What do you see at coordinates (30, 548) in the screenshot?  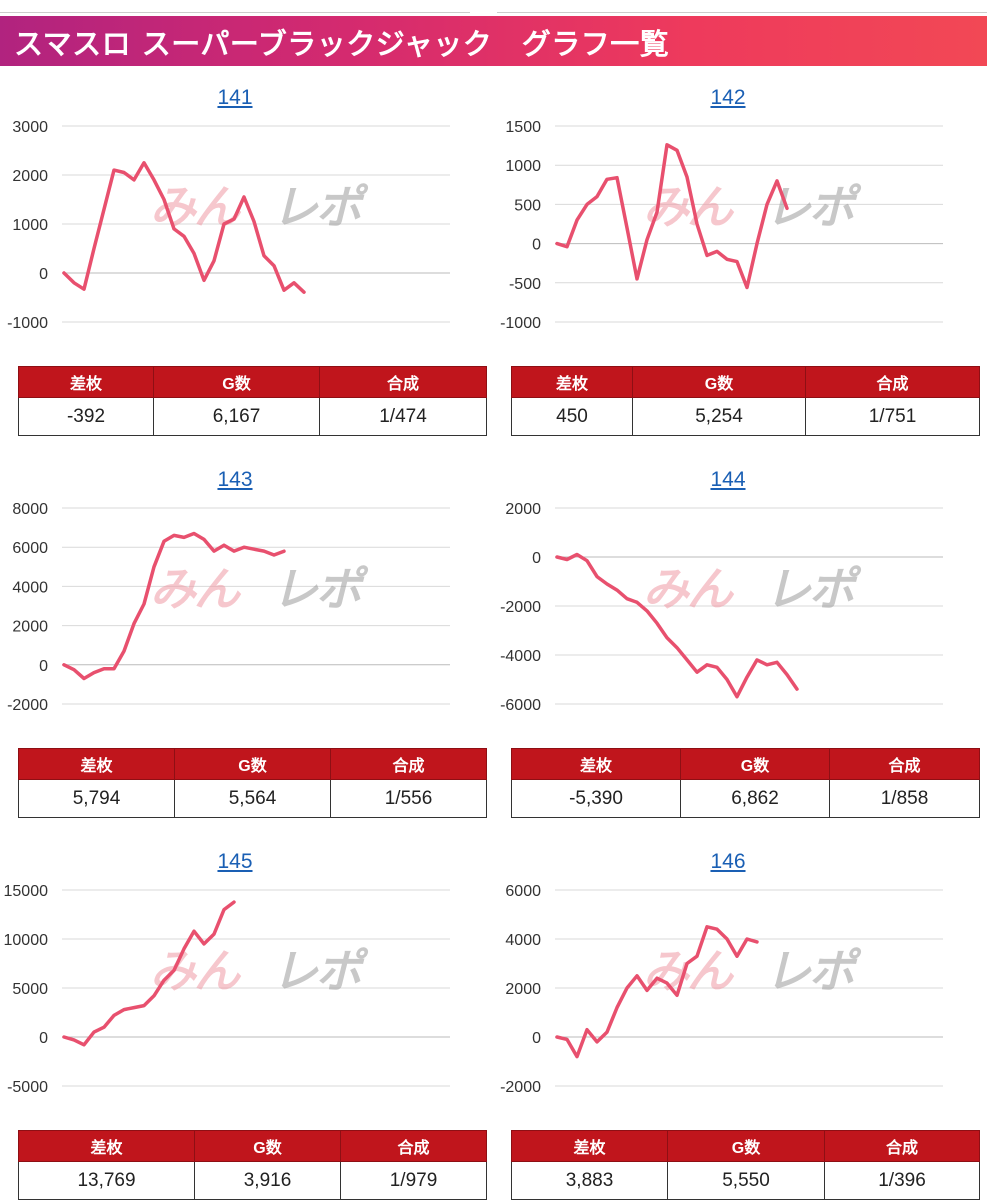 I see `y-tick-label: 6000` at bounding box center [30, 548].